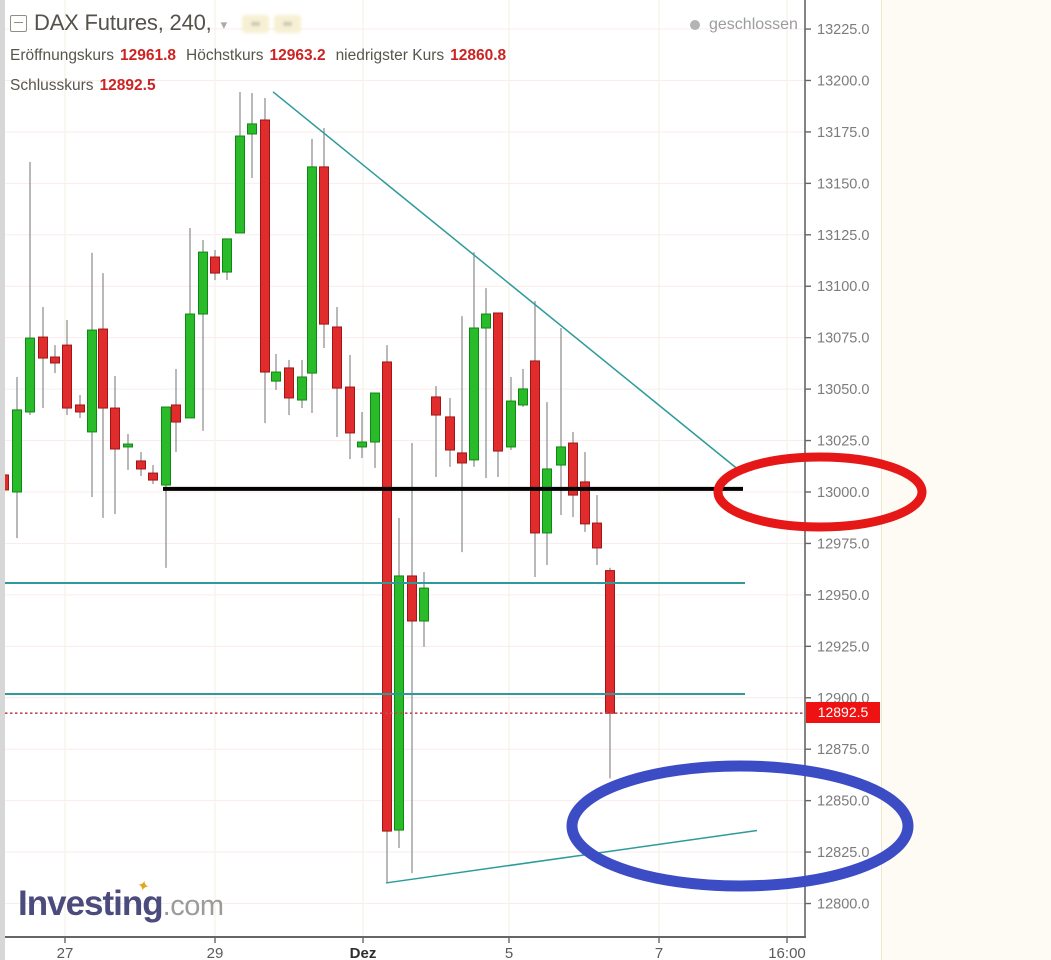 This screenshot has width=1051, height=960. I want to click on last-price-tag: 12892.5, so click(843, 712).